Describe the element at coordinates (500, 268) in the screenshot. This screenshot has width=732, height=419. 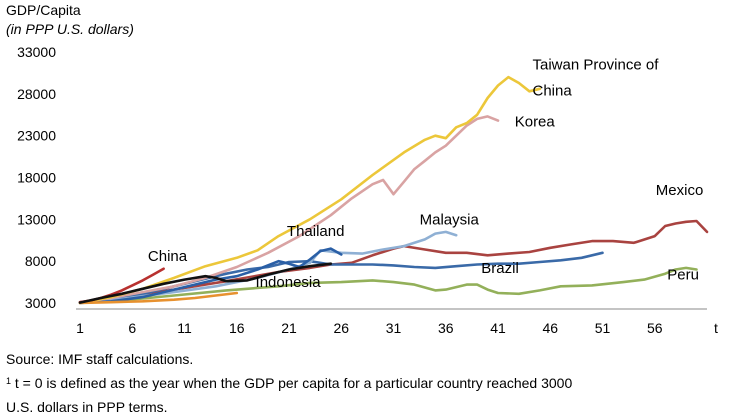
I see `series-label: Brazil` at that location.